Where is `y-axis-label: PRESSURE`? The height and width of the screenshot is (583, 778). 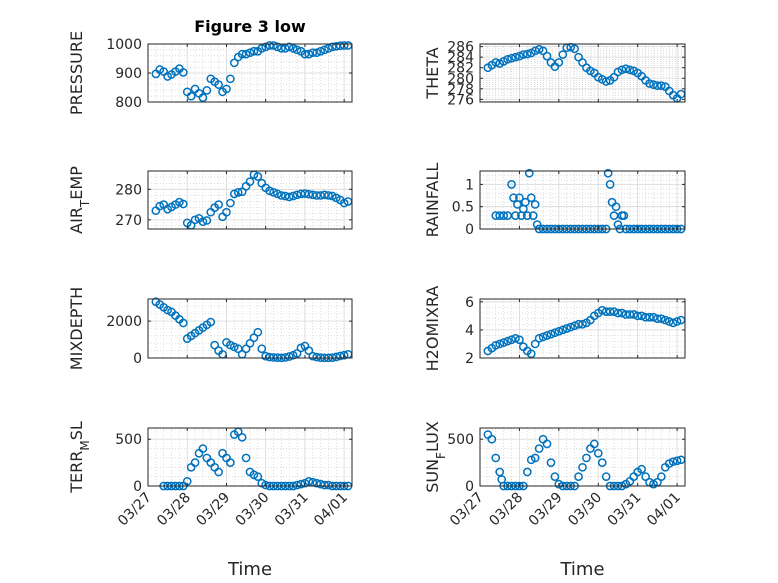
y-axis-label: PRESSURE is located at coordinates (76, 73).